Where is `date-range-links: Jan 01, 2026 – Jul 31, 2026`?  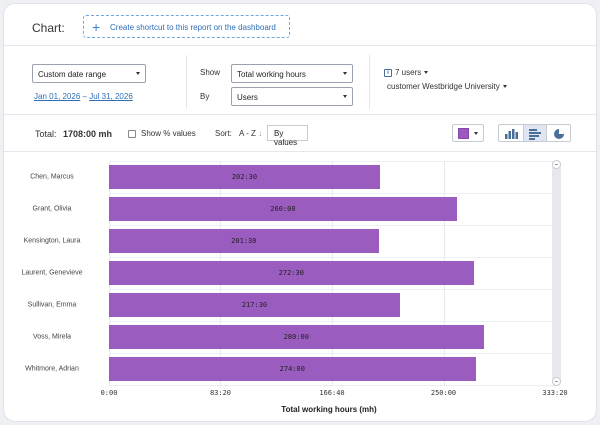
date-range-links: Jan 01, 2026 – Jul 31, 2026 is located at coordinates (83, 96).